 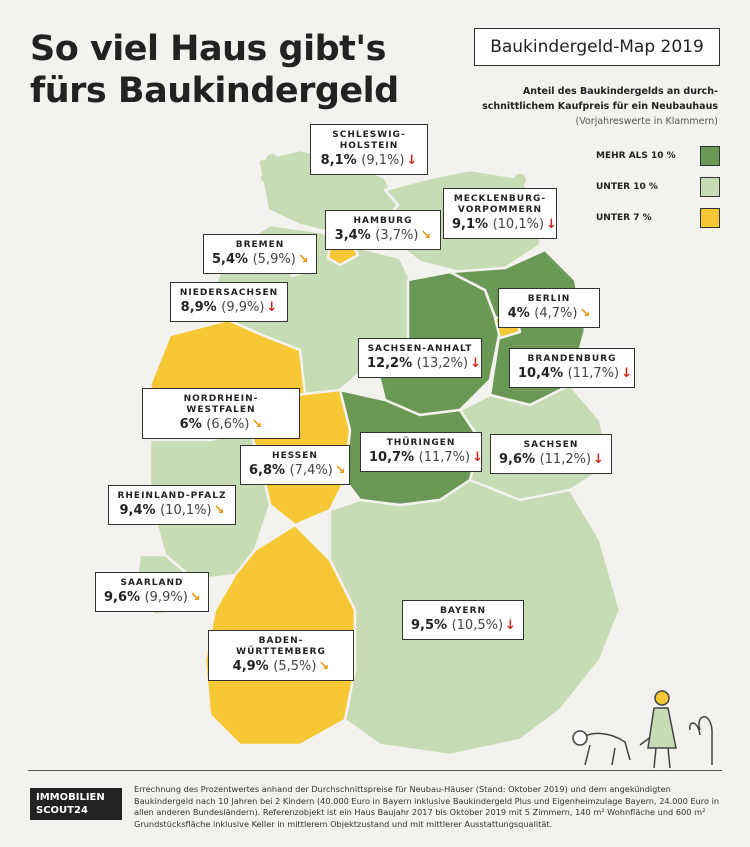 I want to click on title-line2: fürs Baukindergeld, so click(x=214, y=91).